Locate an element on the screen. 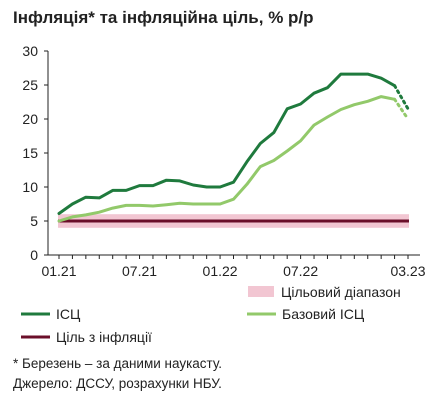  core-cpi-nowcast-line is located at coordinates (401, 109).